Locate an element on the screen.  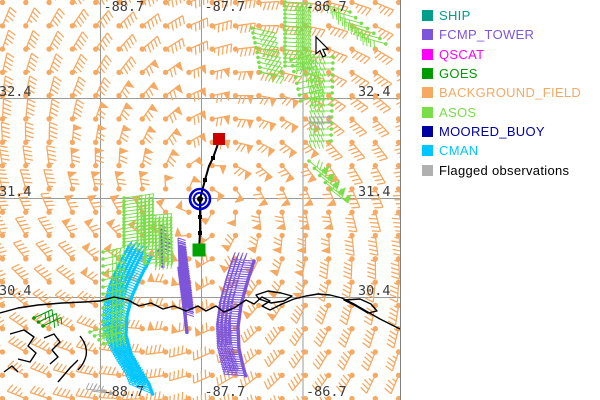
x-axis-label-bottom: -88.7 is located at coordinates (124, 392).